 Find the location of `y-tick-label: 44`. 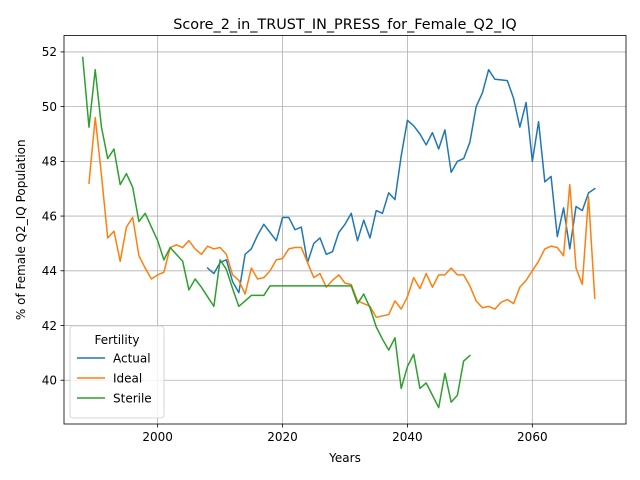

y-tick-label: 44 is located at coordinates (49, 271).